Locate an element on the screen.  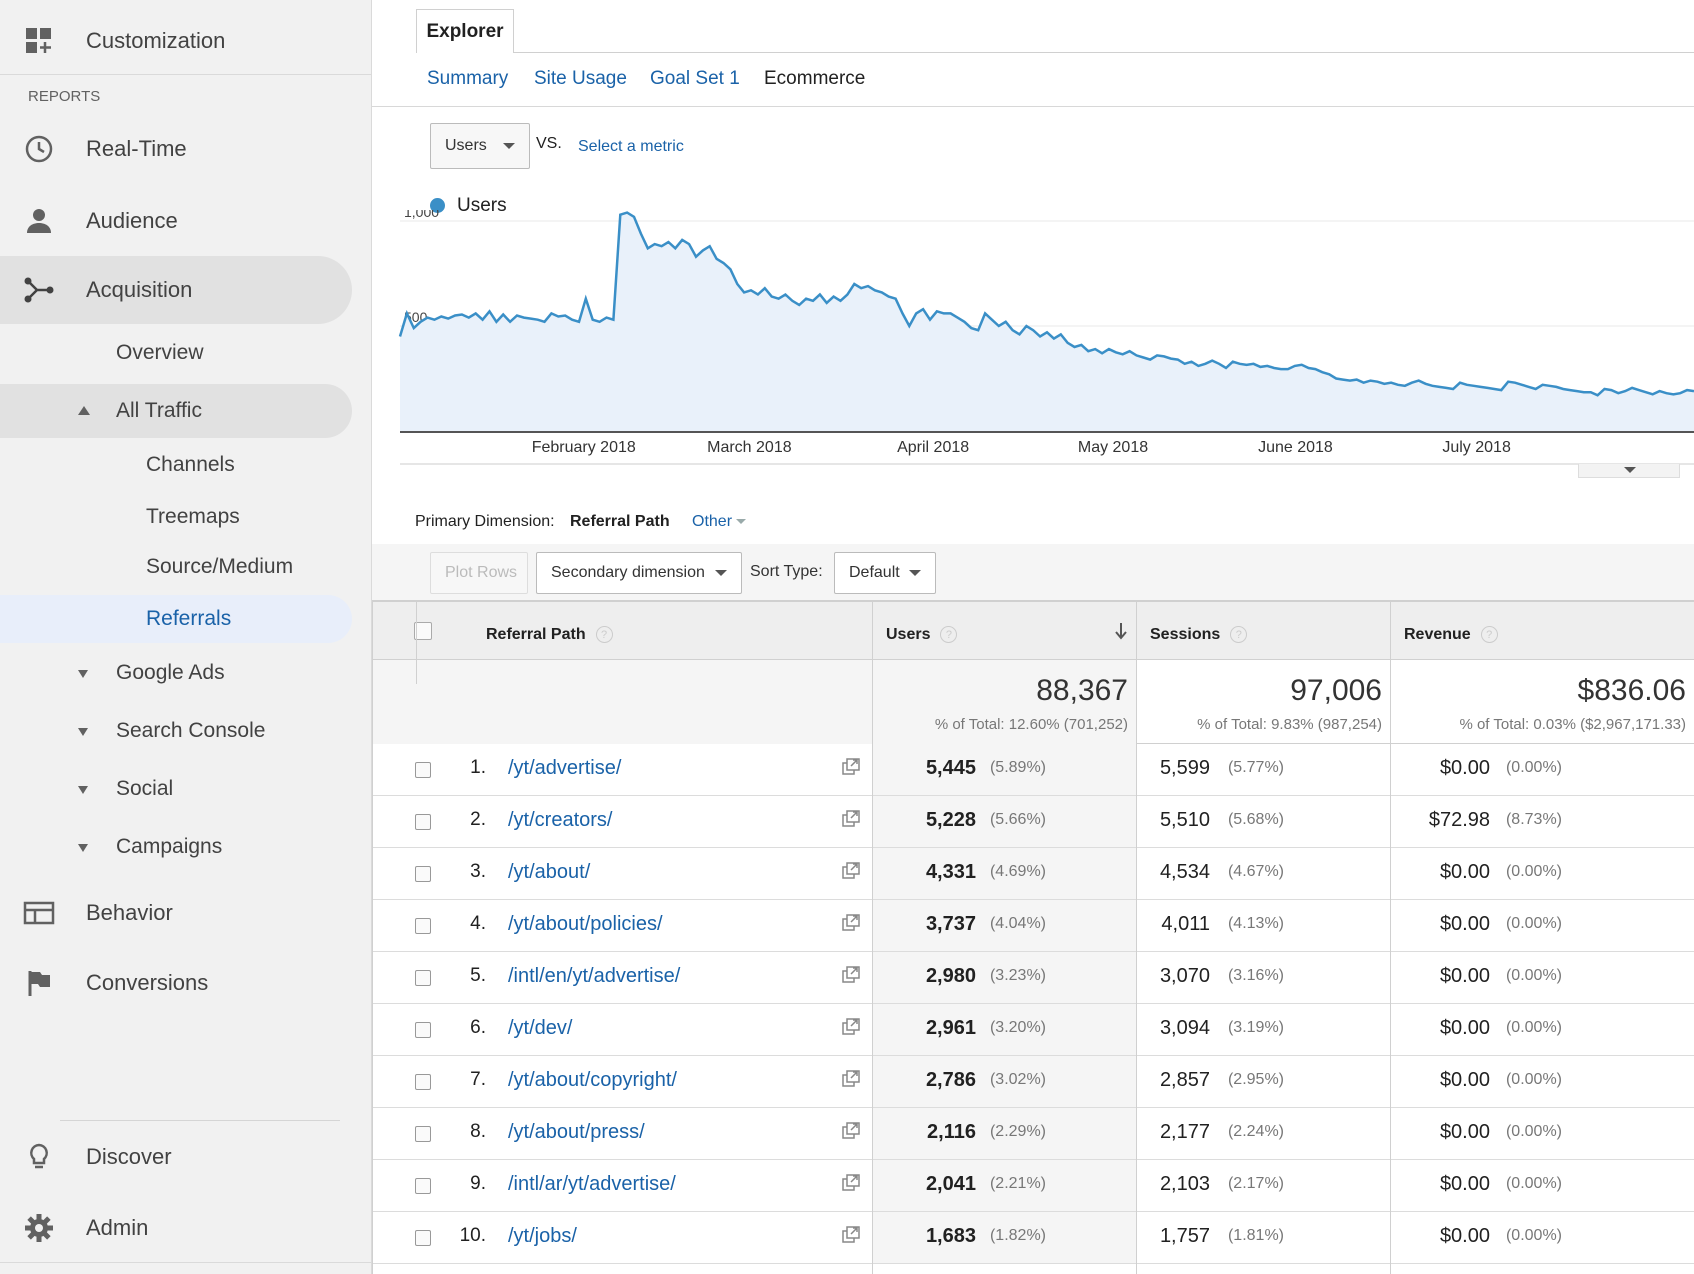
subtab-summary: Summary is located at coordinates (468, 78).